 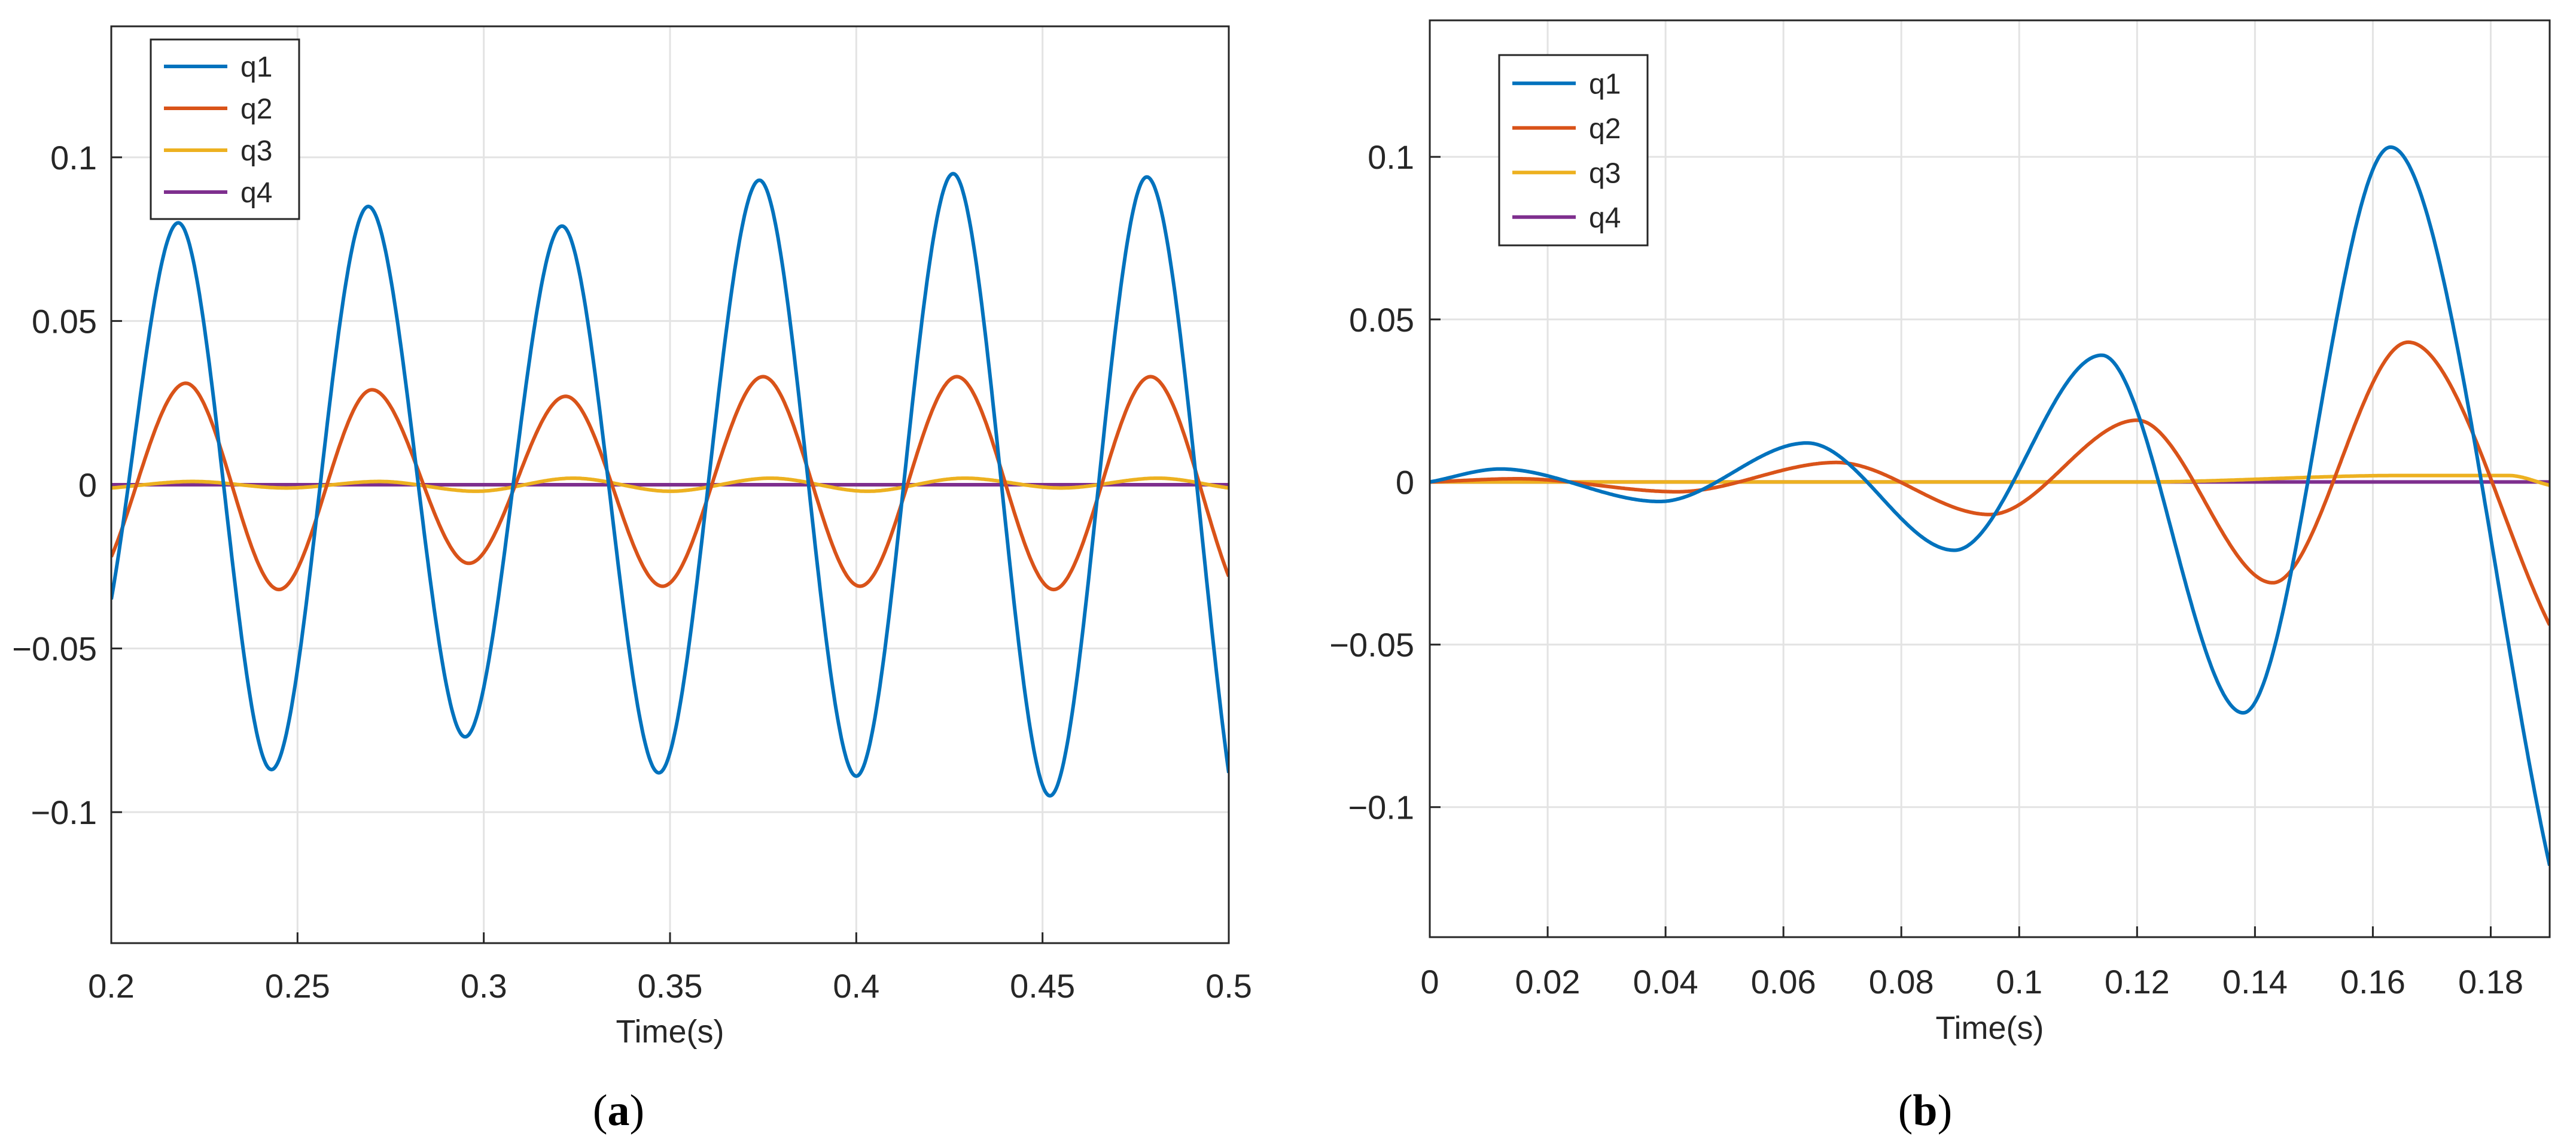 What do you see at coordinates (1990, 1028) in the screenshot?
I see `panel-b-x-axis-label: Time(s)` at bounding box center [1990, 1028].